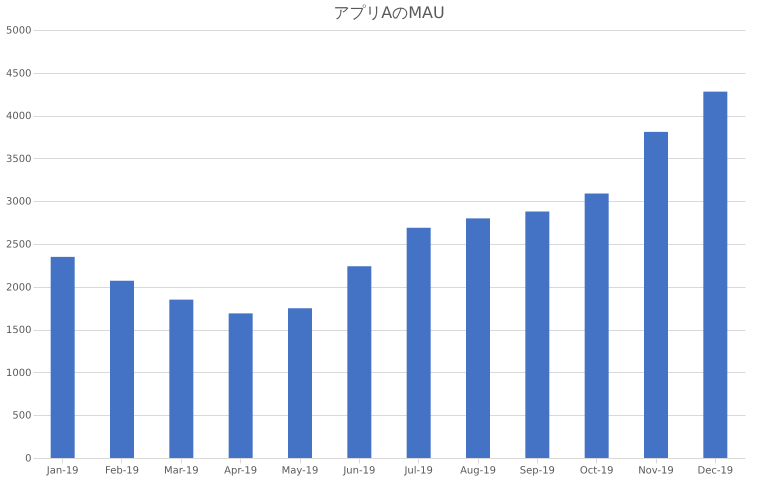 The height and width of the screenshot is (488, 760). What do you see at coordinates (22, 416) in the screenshot?
I see `y-tick-label: 500` at bounding box center [22, 416].